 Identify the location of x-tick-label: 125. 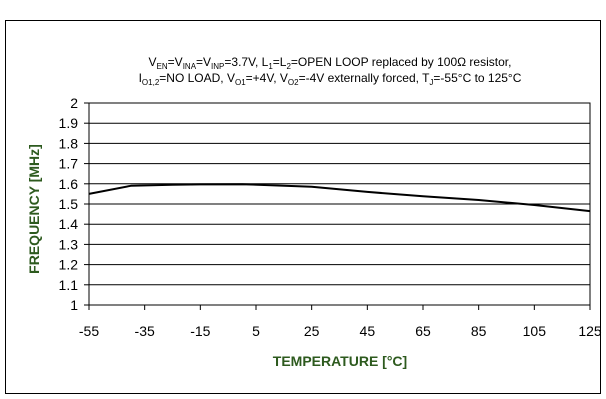
(590, 331).